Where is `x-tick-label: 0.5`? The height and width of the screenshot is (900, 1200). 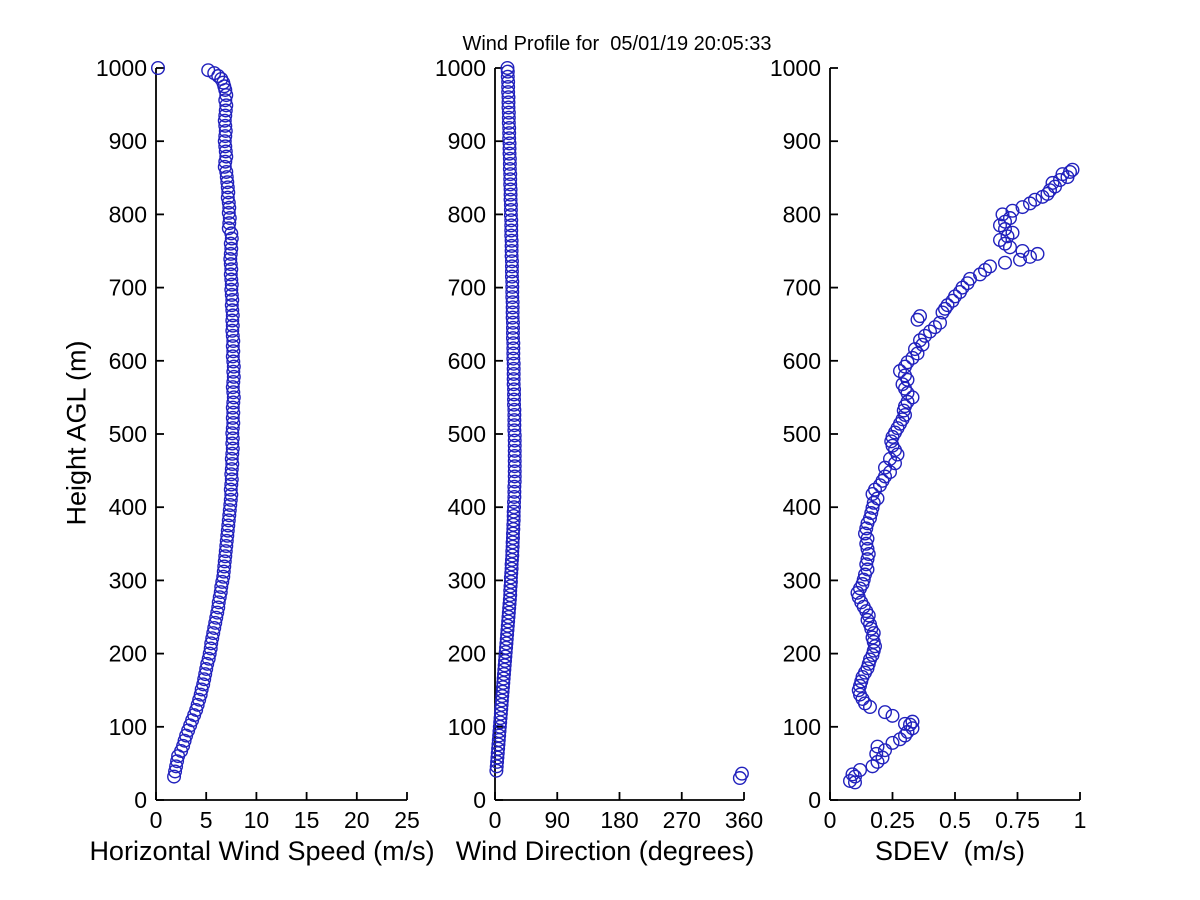 x-tick-label: 0.5 is located at coordinates (955, 820).